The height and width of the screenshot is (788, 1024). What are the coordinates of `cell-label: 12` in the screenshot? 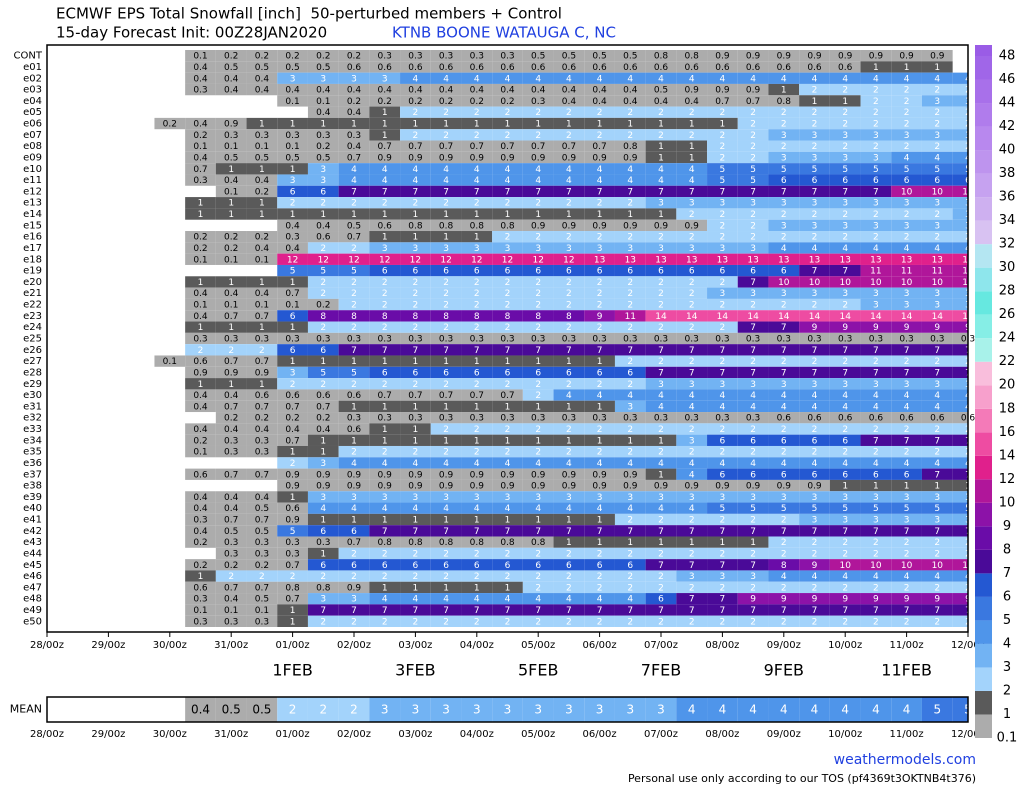 It's located at (537, 260).